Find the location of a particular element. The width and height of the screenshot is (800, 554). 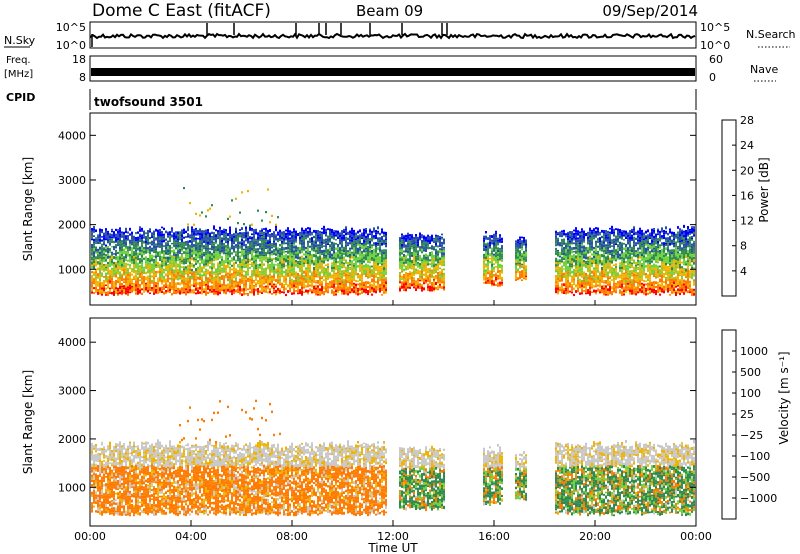

heatmap-cell-0-2056 is located at coordinates (260, 267).